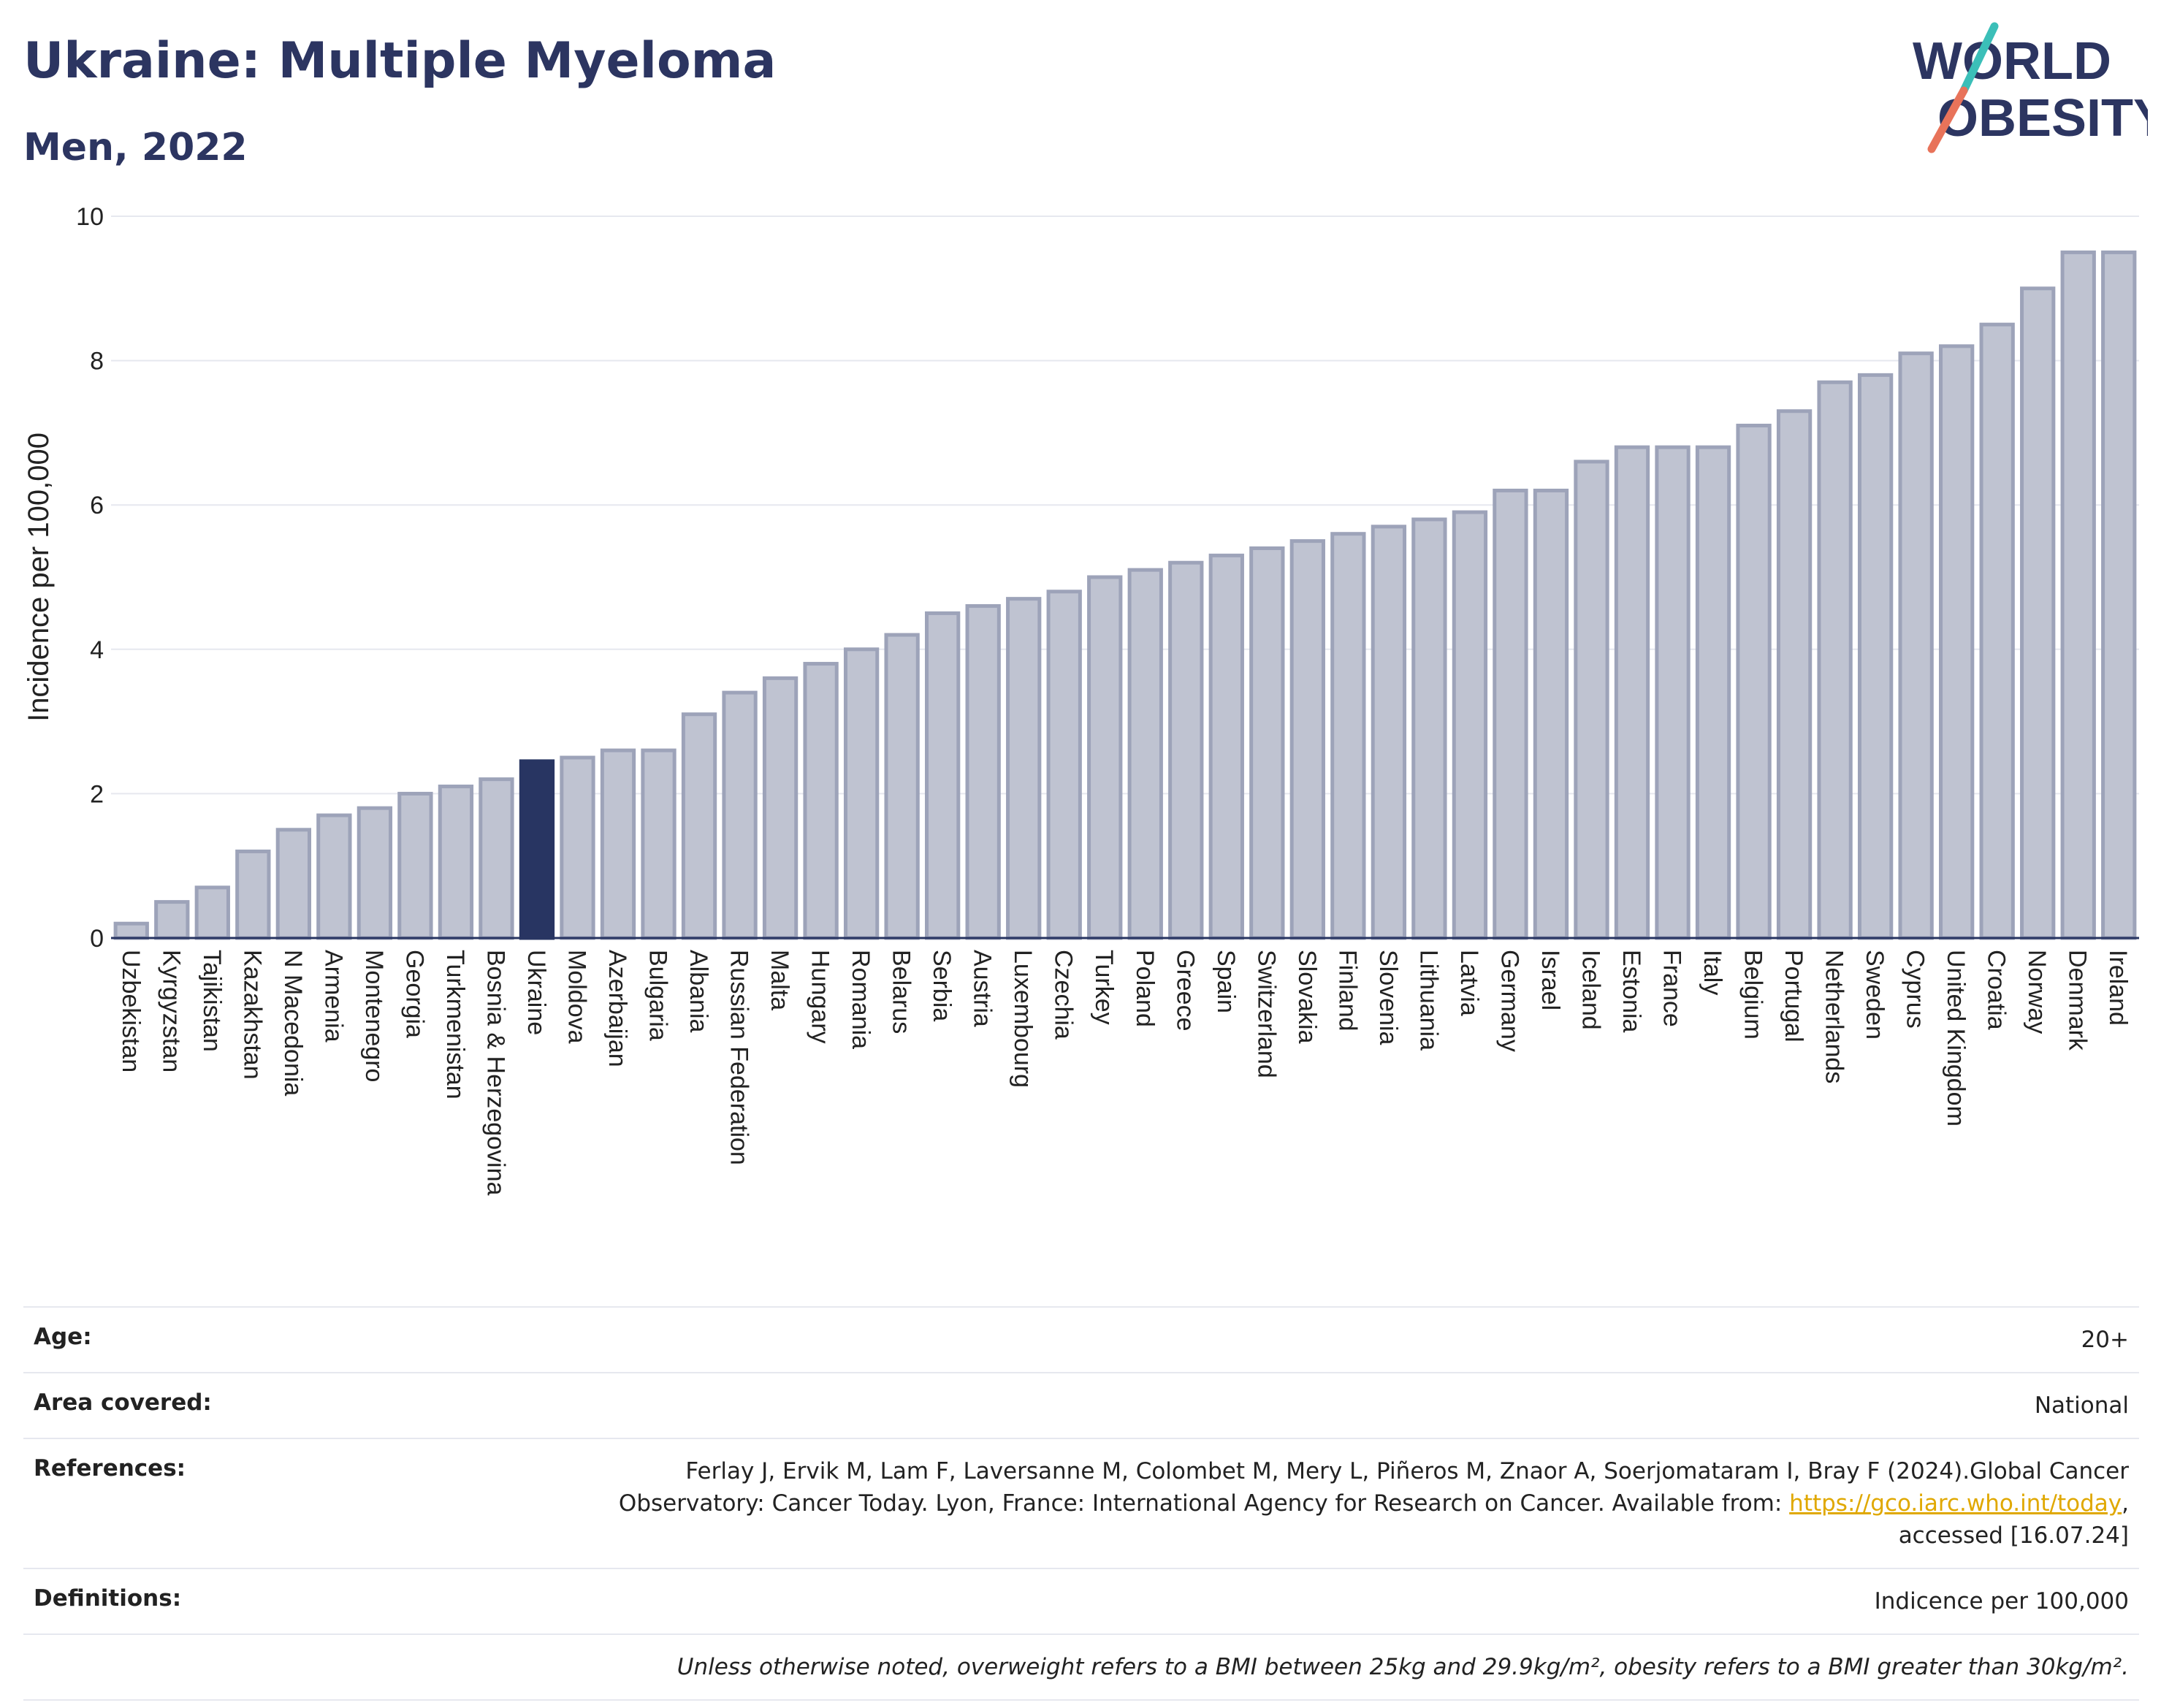  I want to click on x-tick-label: Turkey, so click(1104, 987).